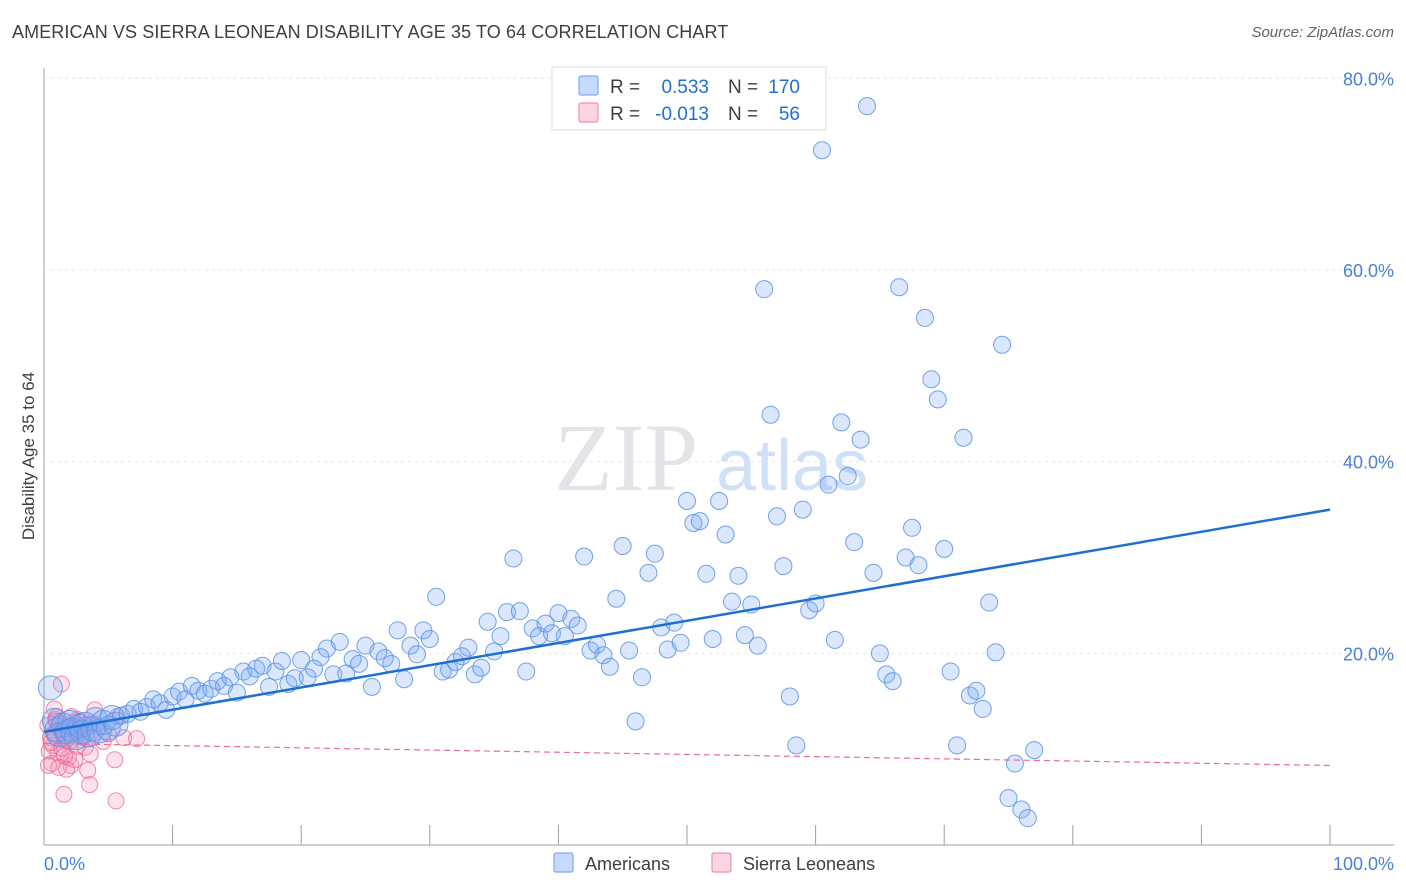  Describe the element at coordinates (685, 87) in the screenshot. I see `legend-r-value-americans: 0.533` at that location.